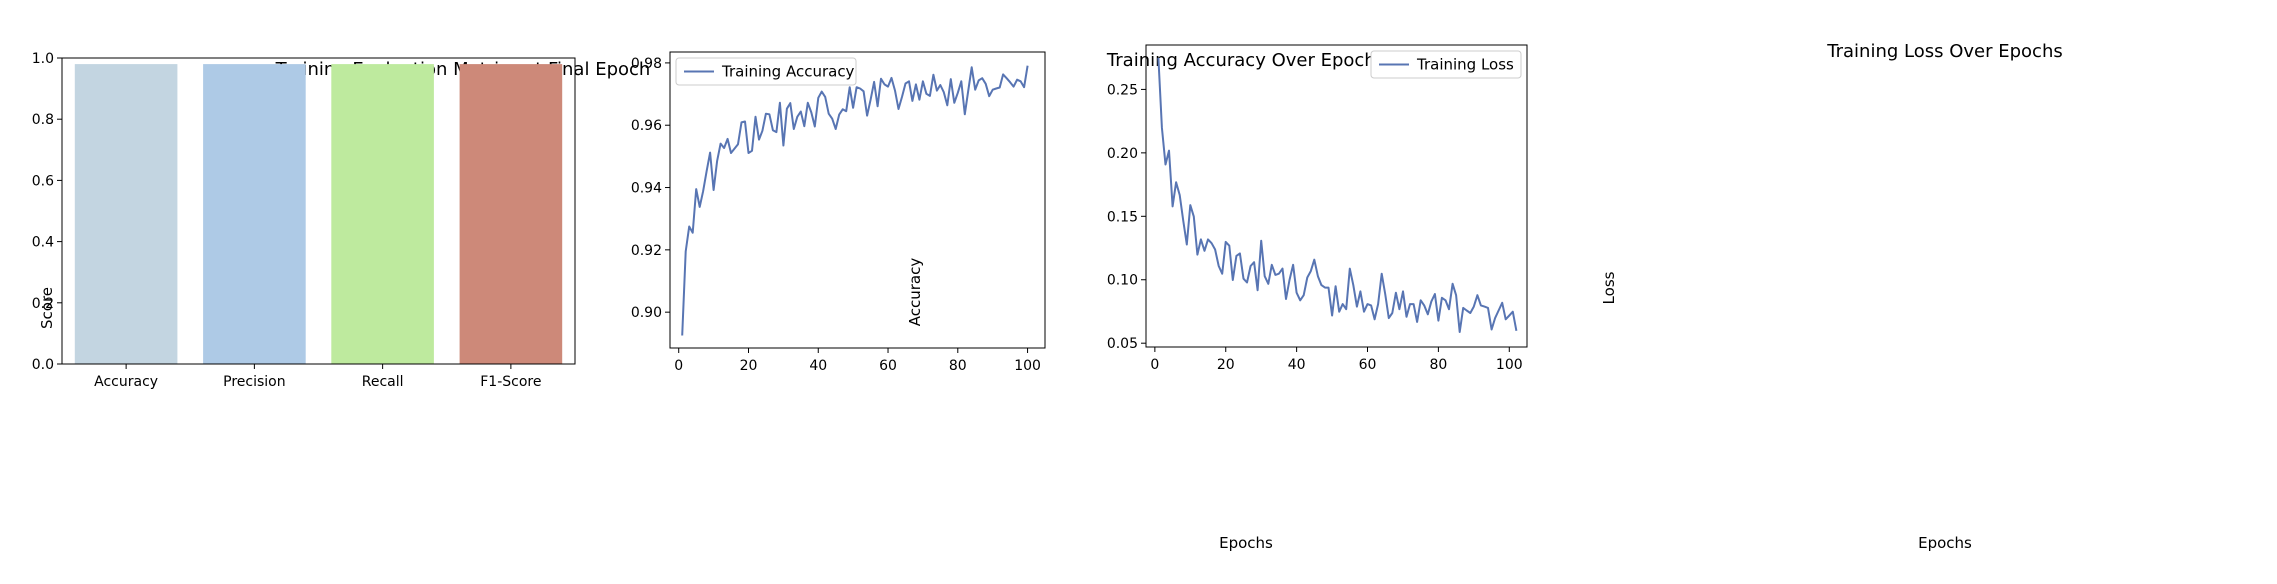  I want to click on y-tick-label: 0.94, so click(646, 189).